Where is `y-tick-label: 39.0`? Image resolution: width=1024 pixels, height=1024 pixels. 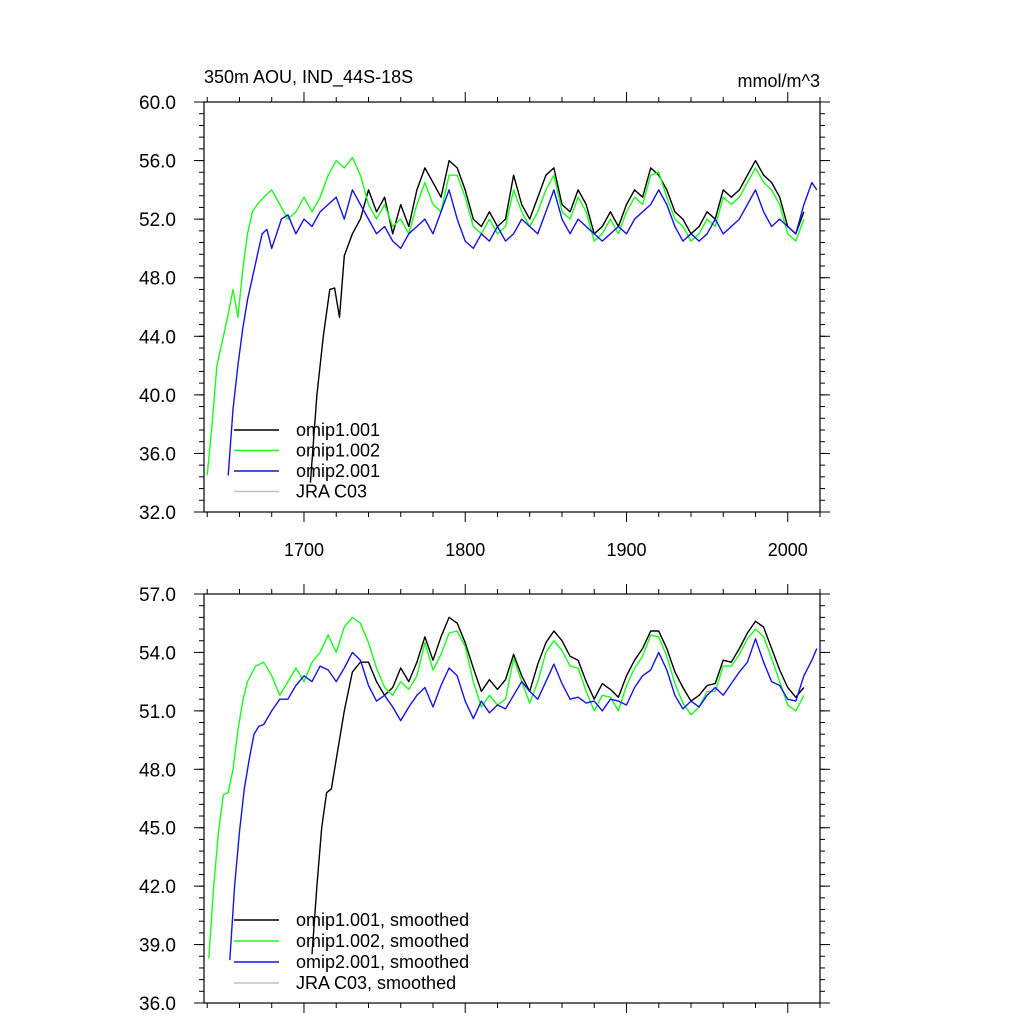
y-tick-label: 39.0 is located at coordinates (157, 946).